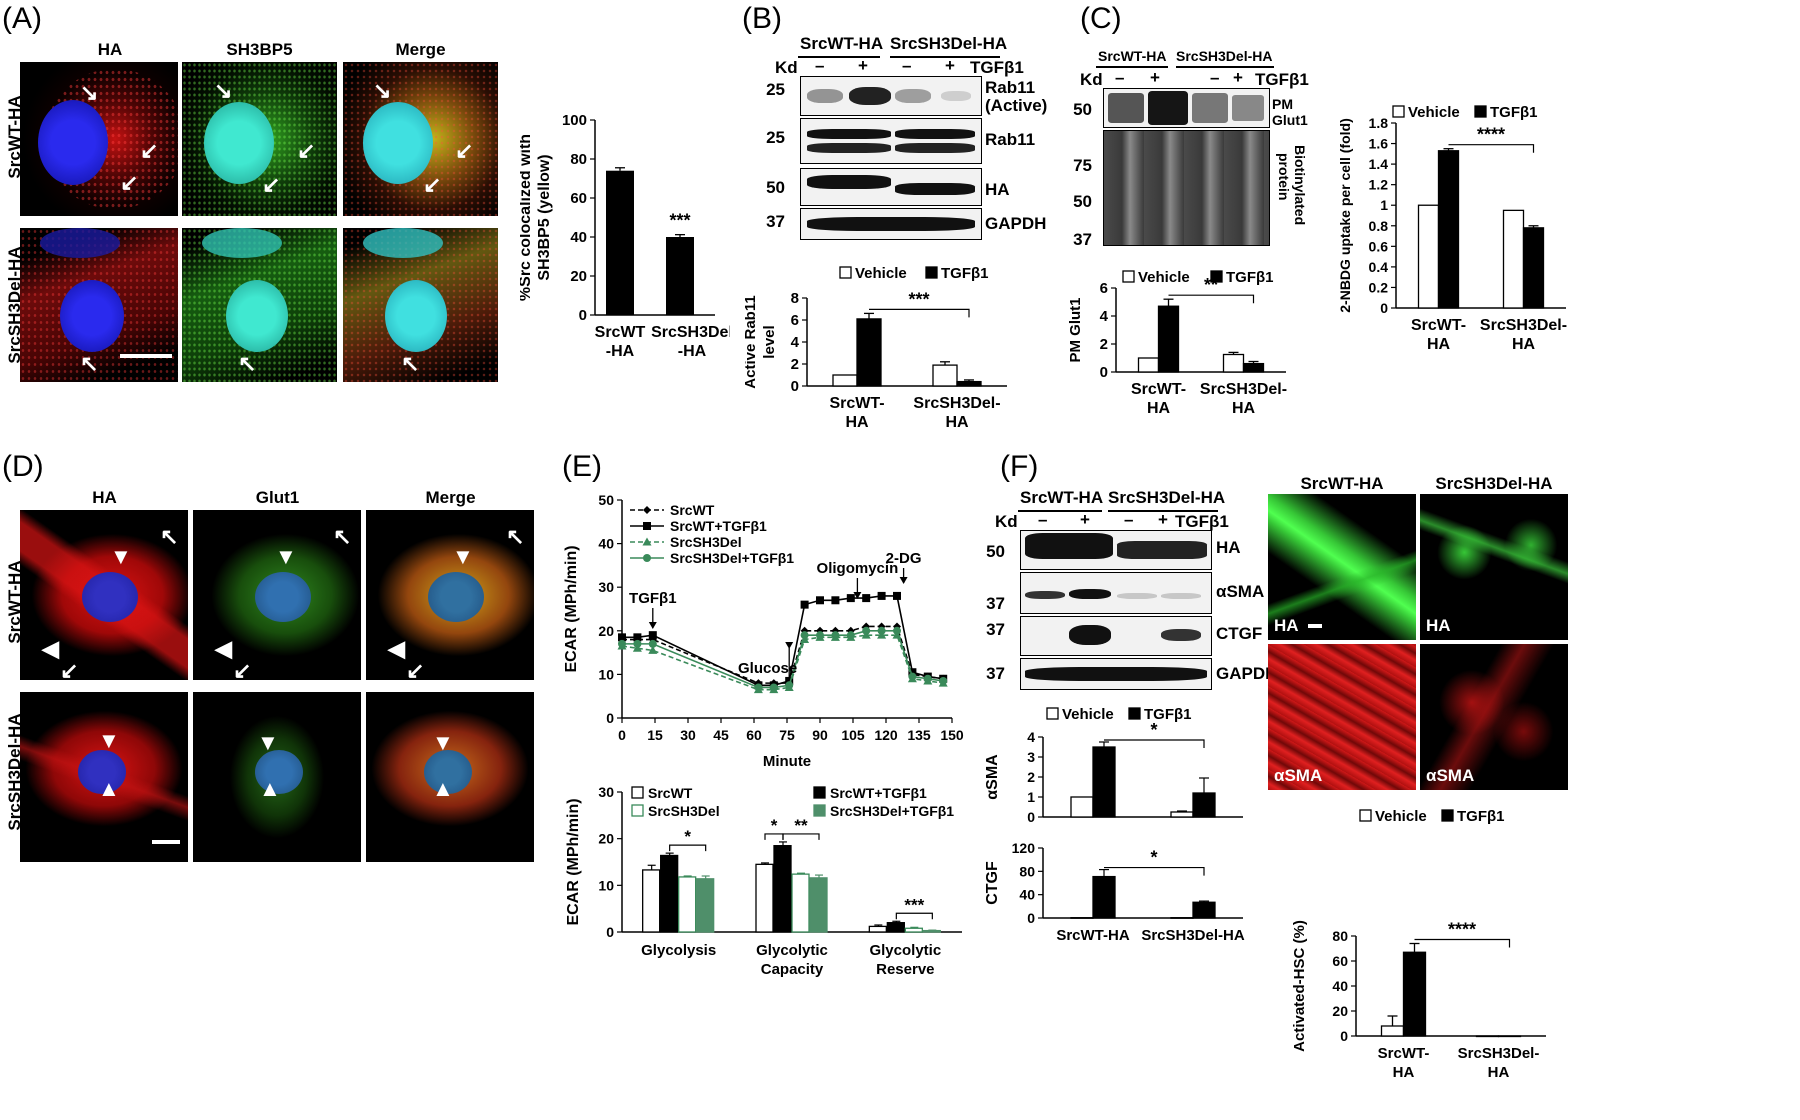  Describe the element at coordinates (1523, 325) in the screenshot. I see `x-tick-label: SrcSH3Del-` at that location.